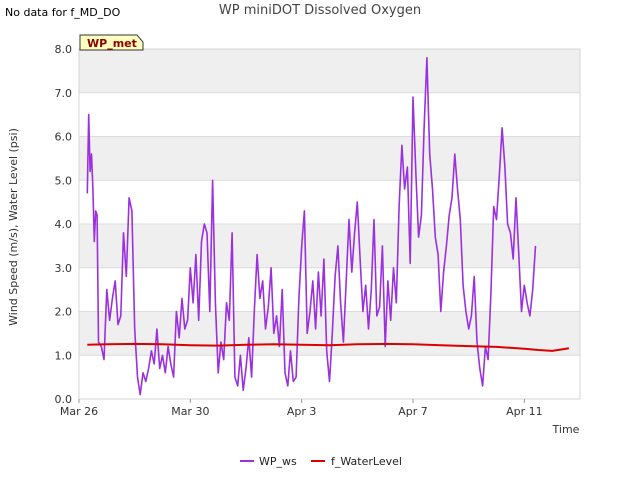  I want to click on badge-label: WP_met, so click(112, 43).